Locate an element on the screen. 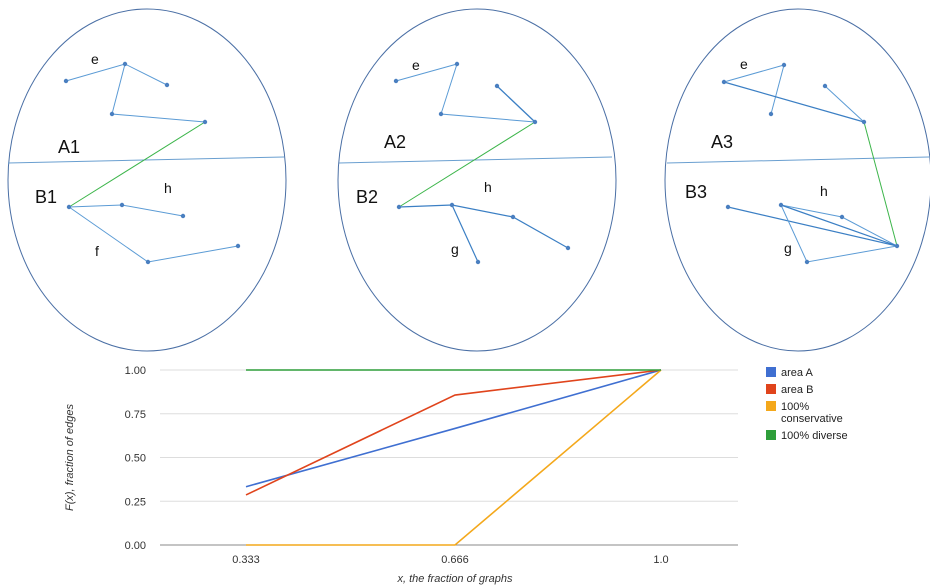  diagram-1-cross-edge is located at coordinates (137, 164).